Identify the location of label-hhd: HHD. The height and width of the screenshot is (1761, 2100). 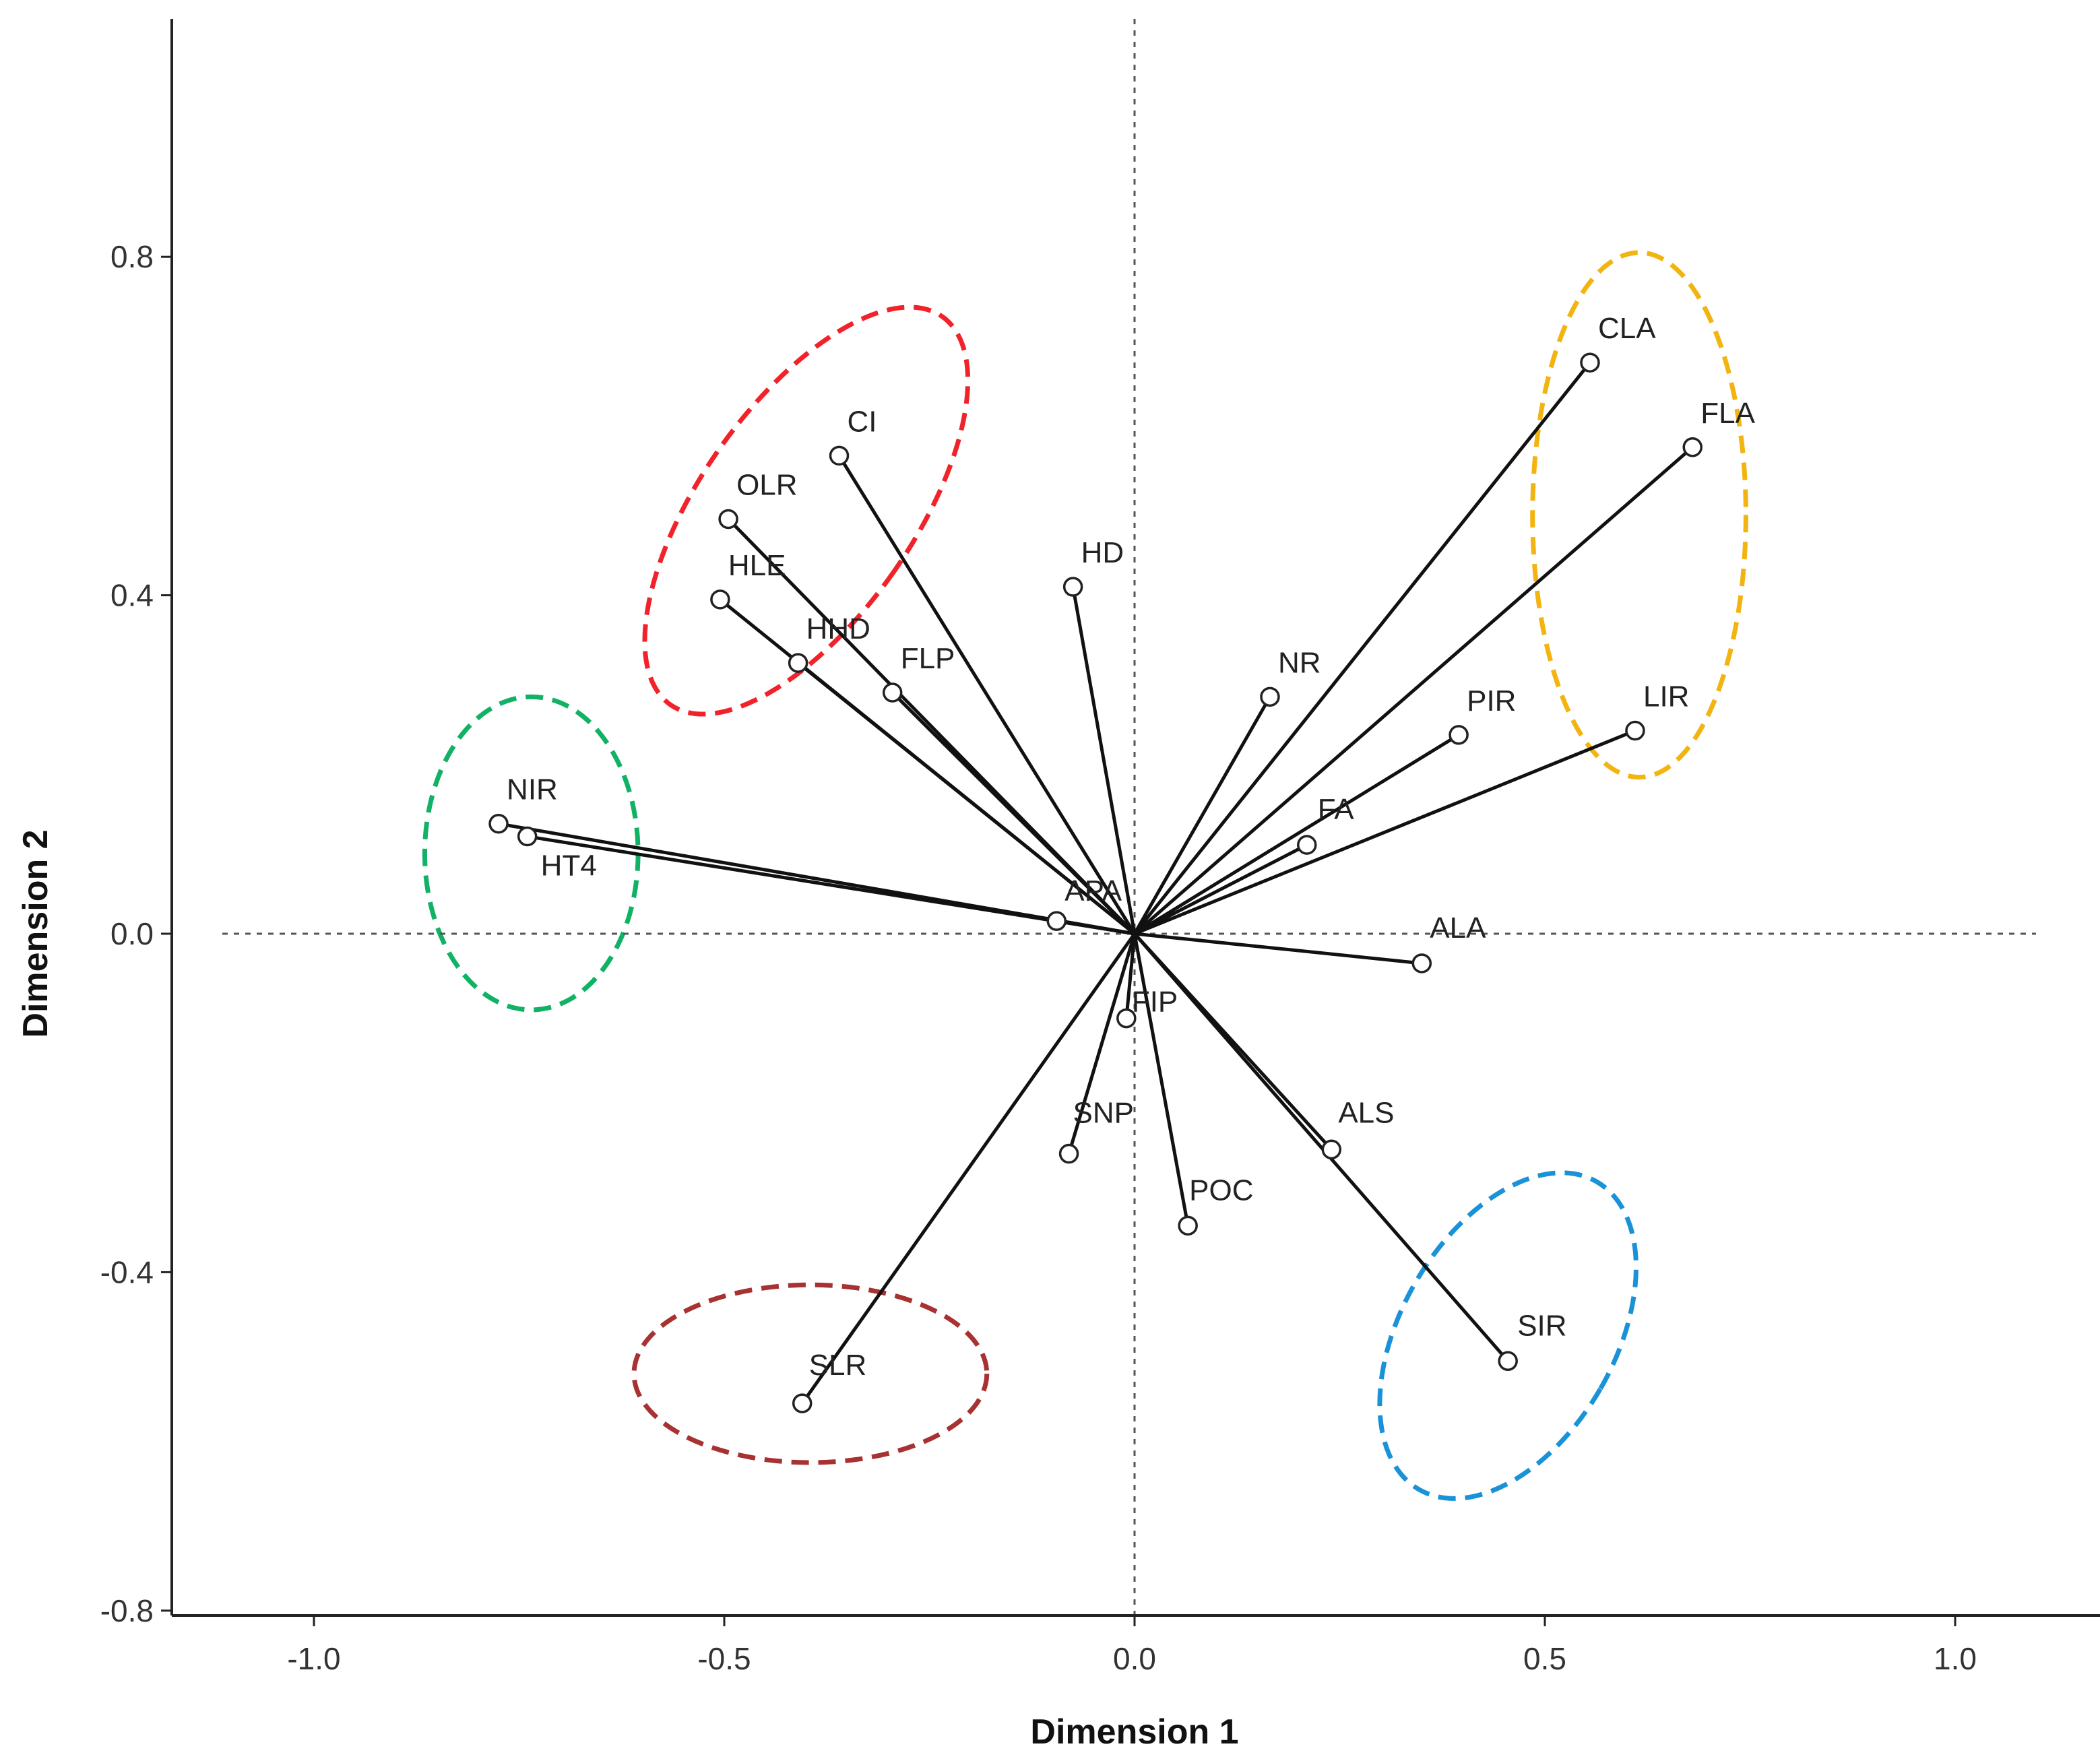
(838, 628).